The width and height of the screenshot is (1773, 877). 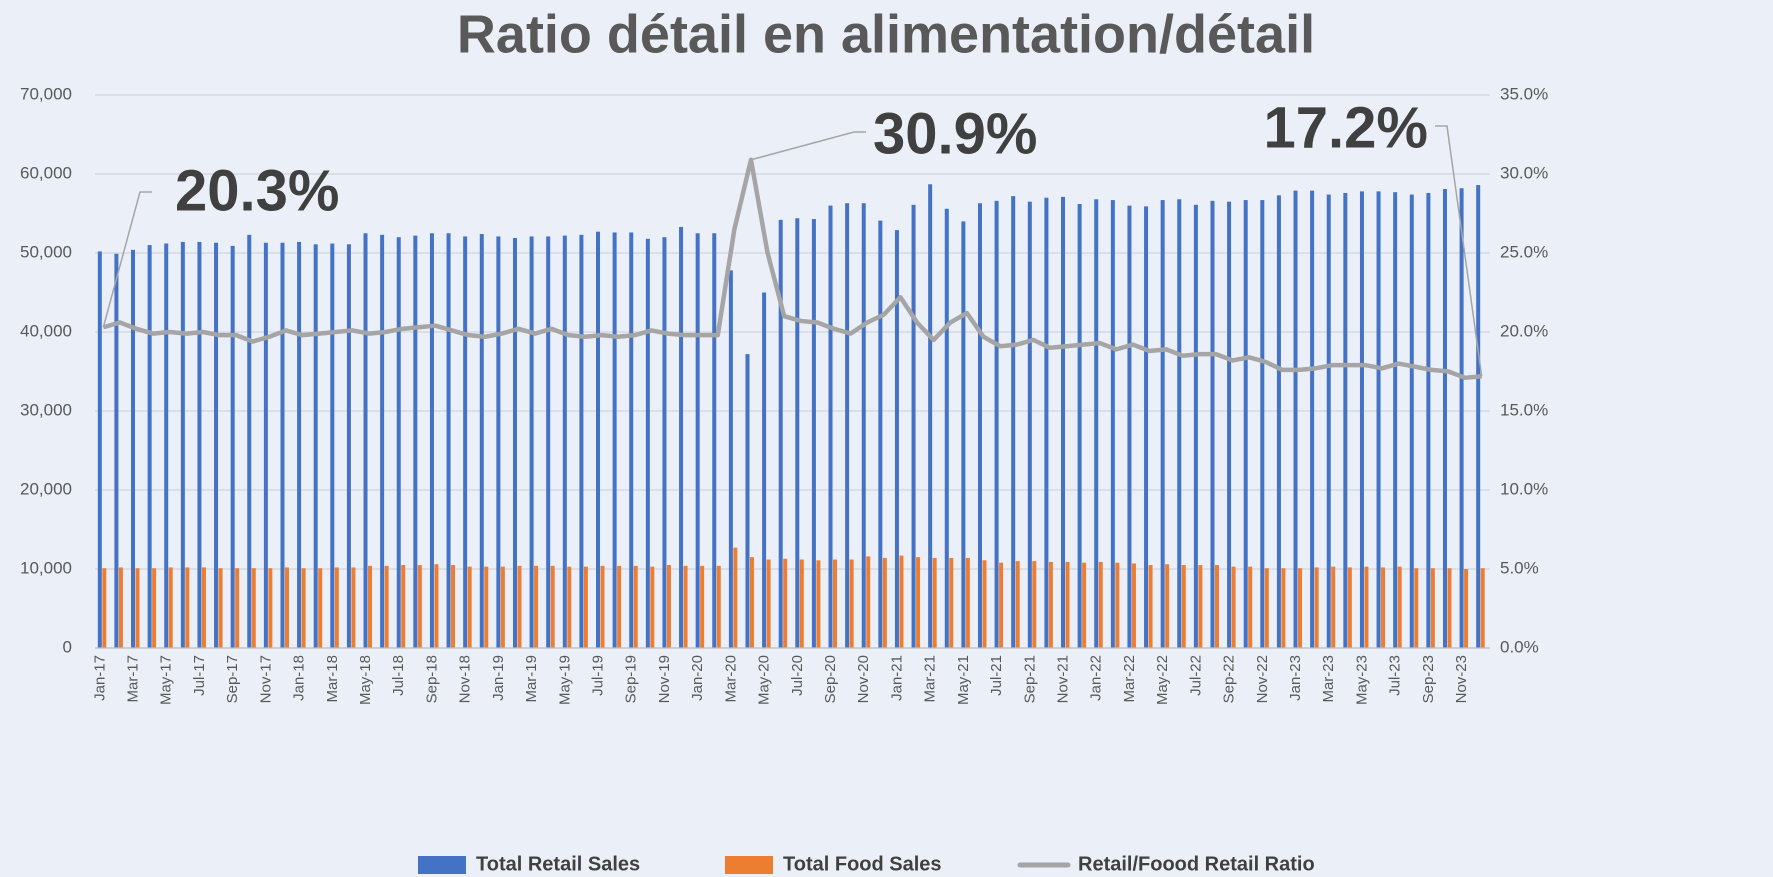 What do you see at coordinates (1524, 93) in the screenshot?
I see `y2-tick-label: 35.0%` at bounding box center [1524, 93].